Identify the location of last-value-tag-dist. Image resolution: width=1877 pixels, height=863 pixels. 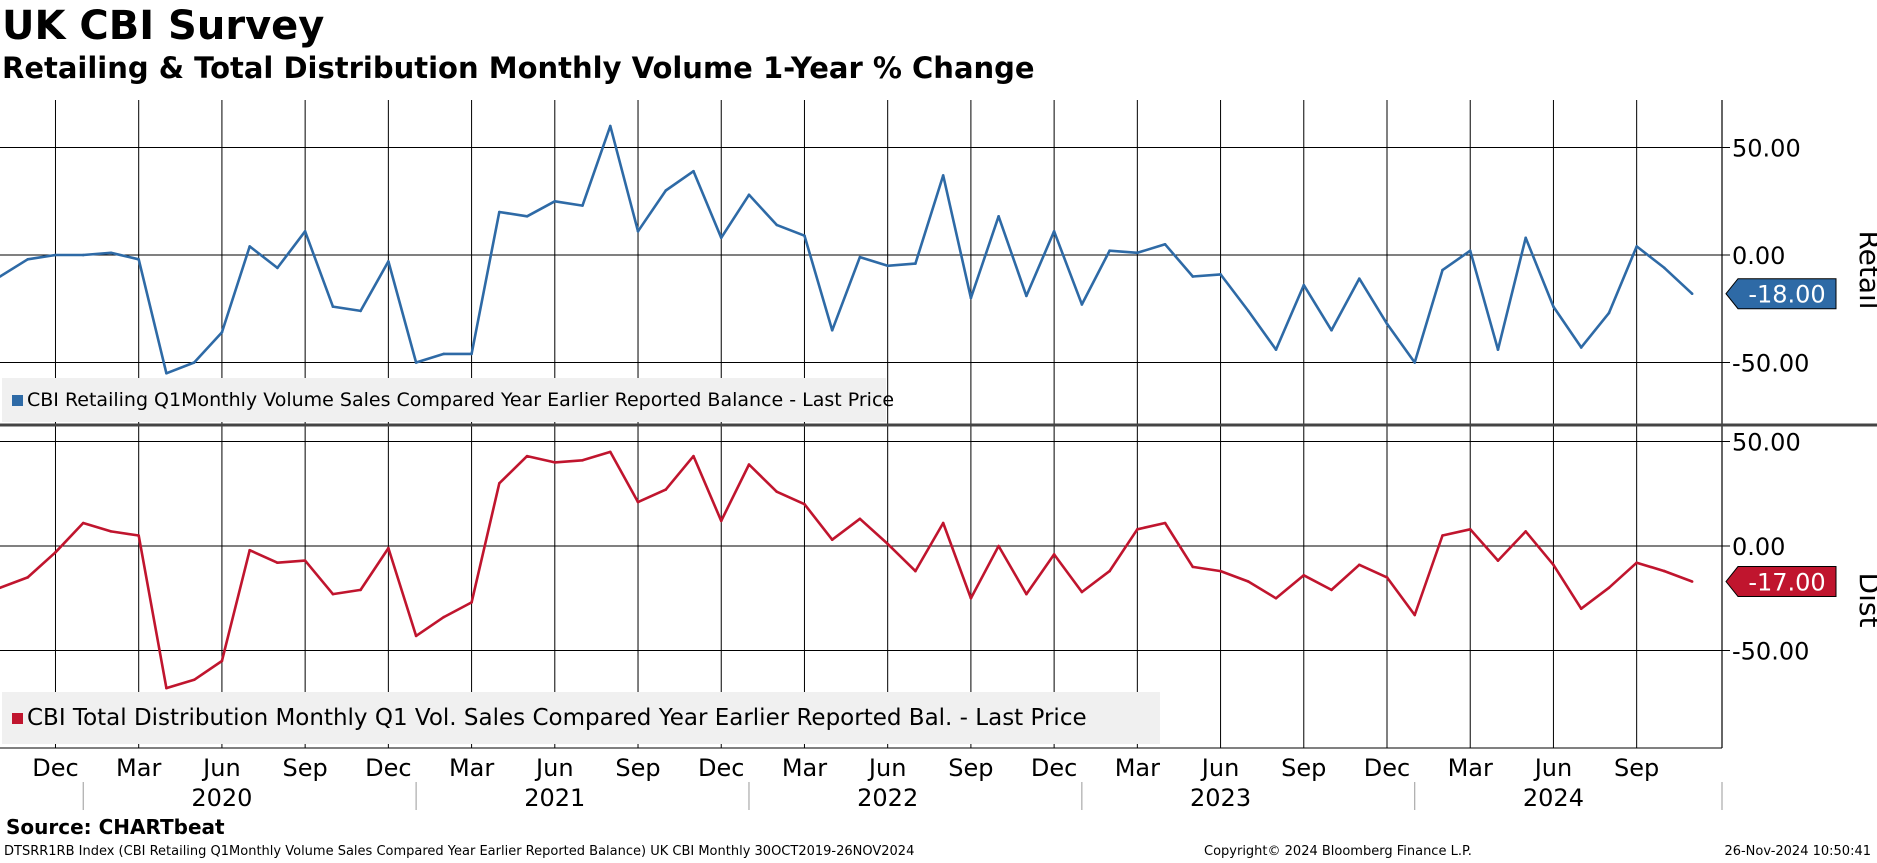
(1781, 582).